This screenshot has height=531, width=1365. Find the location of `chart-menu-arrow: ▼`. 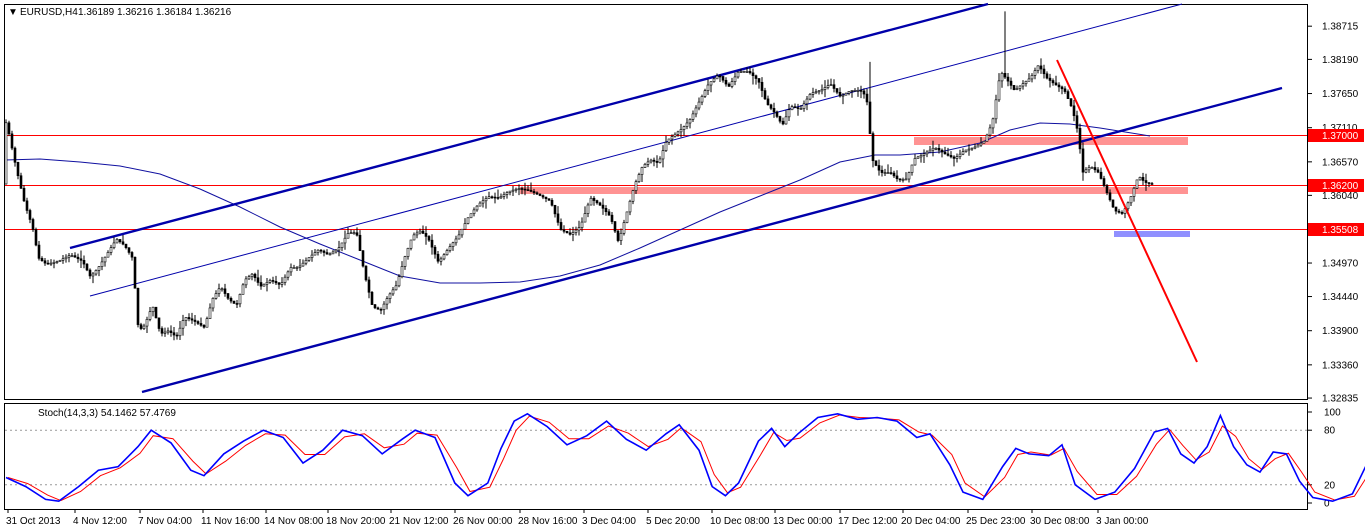

chart-menu-arrow: ▼ is located at coordinates (13, 12).